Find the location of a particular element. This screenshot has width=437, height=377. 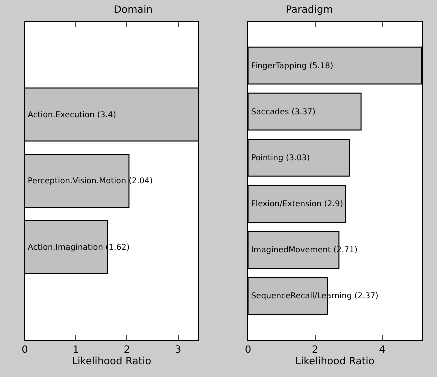

x-tick-label: 1 is located at coordinates (76, 350).